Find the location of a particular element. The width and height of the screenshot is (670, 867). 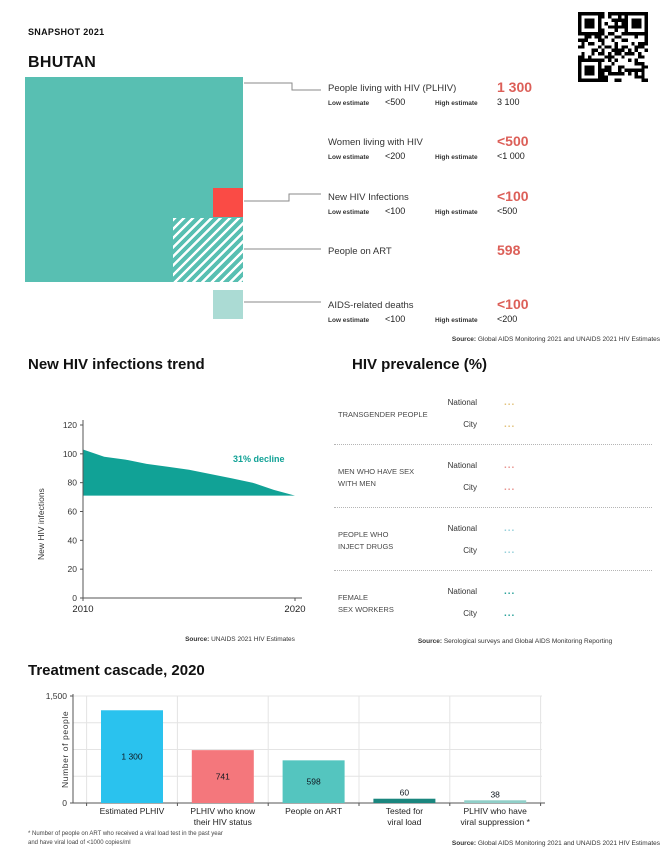

qr-code is located at coordinates (613, 47).